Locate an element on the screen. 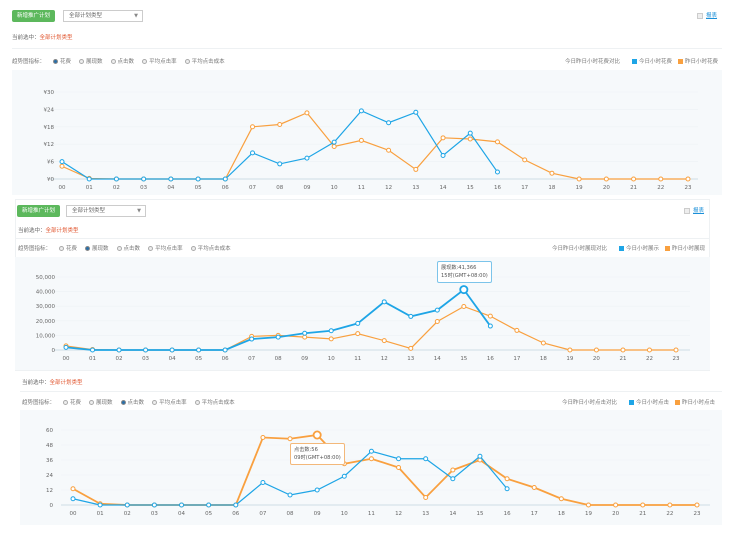 The width and height of the screenshot is (751, 543). report-link: 报表 is located at coordinates (712, 16).